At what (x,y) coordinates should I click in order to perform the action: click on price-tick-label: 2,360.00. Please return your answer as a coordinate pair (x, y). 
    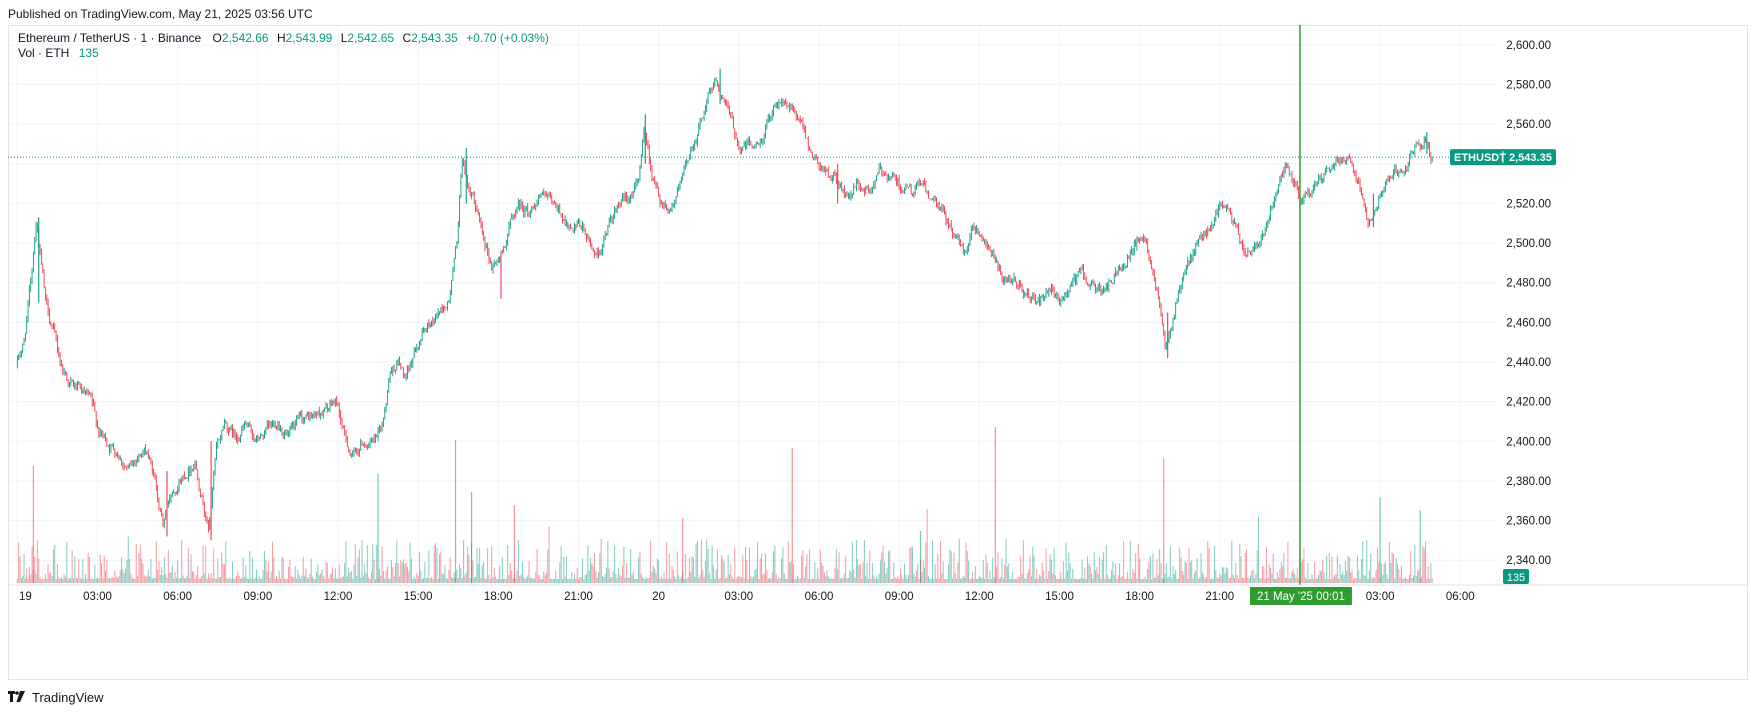
    Looking at the image, I should click on (1528, 522).